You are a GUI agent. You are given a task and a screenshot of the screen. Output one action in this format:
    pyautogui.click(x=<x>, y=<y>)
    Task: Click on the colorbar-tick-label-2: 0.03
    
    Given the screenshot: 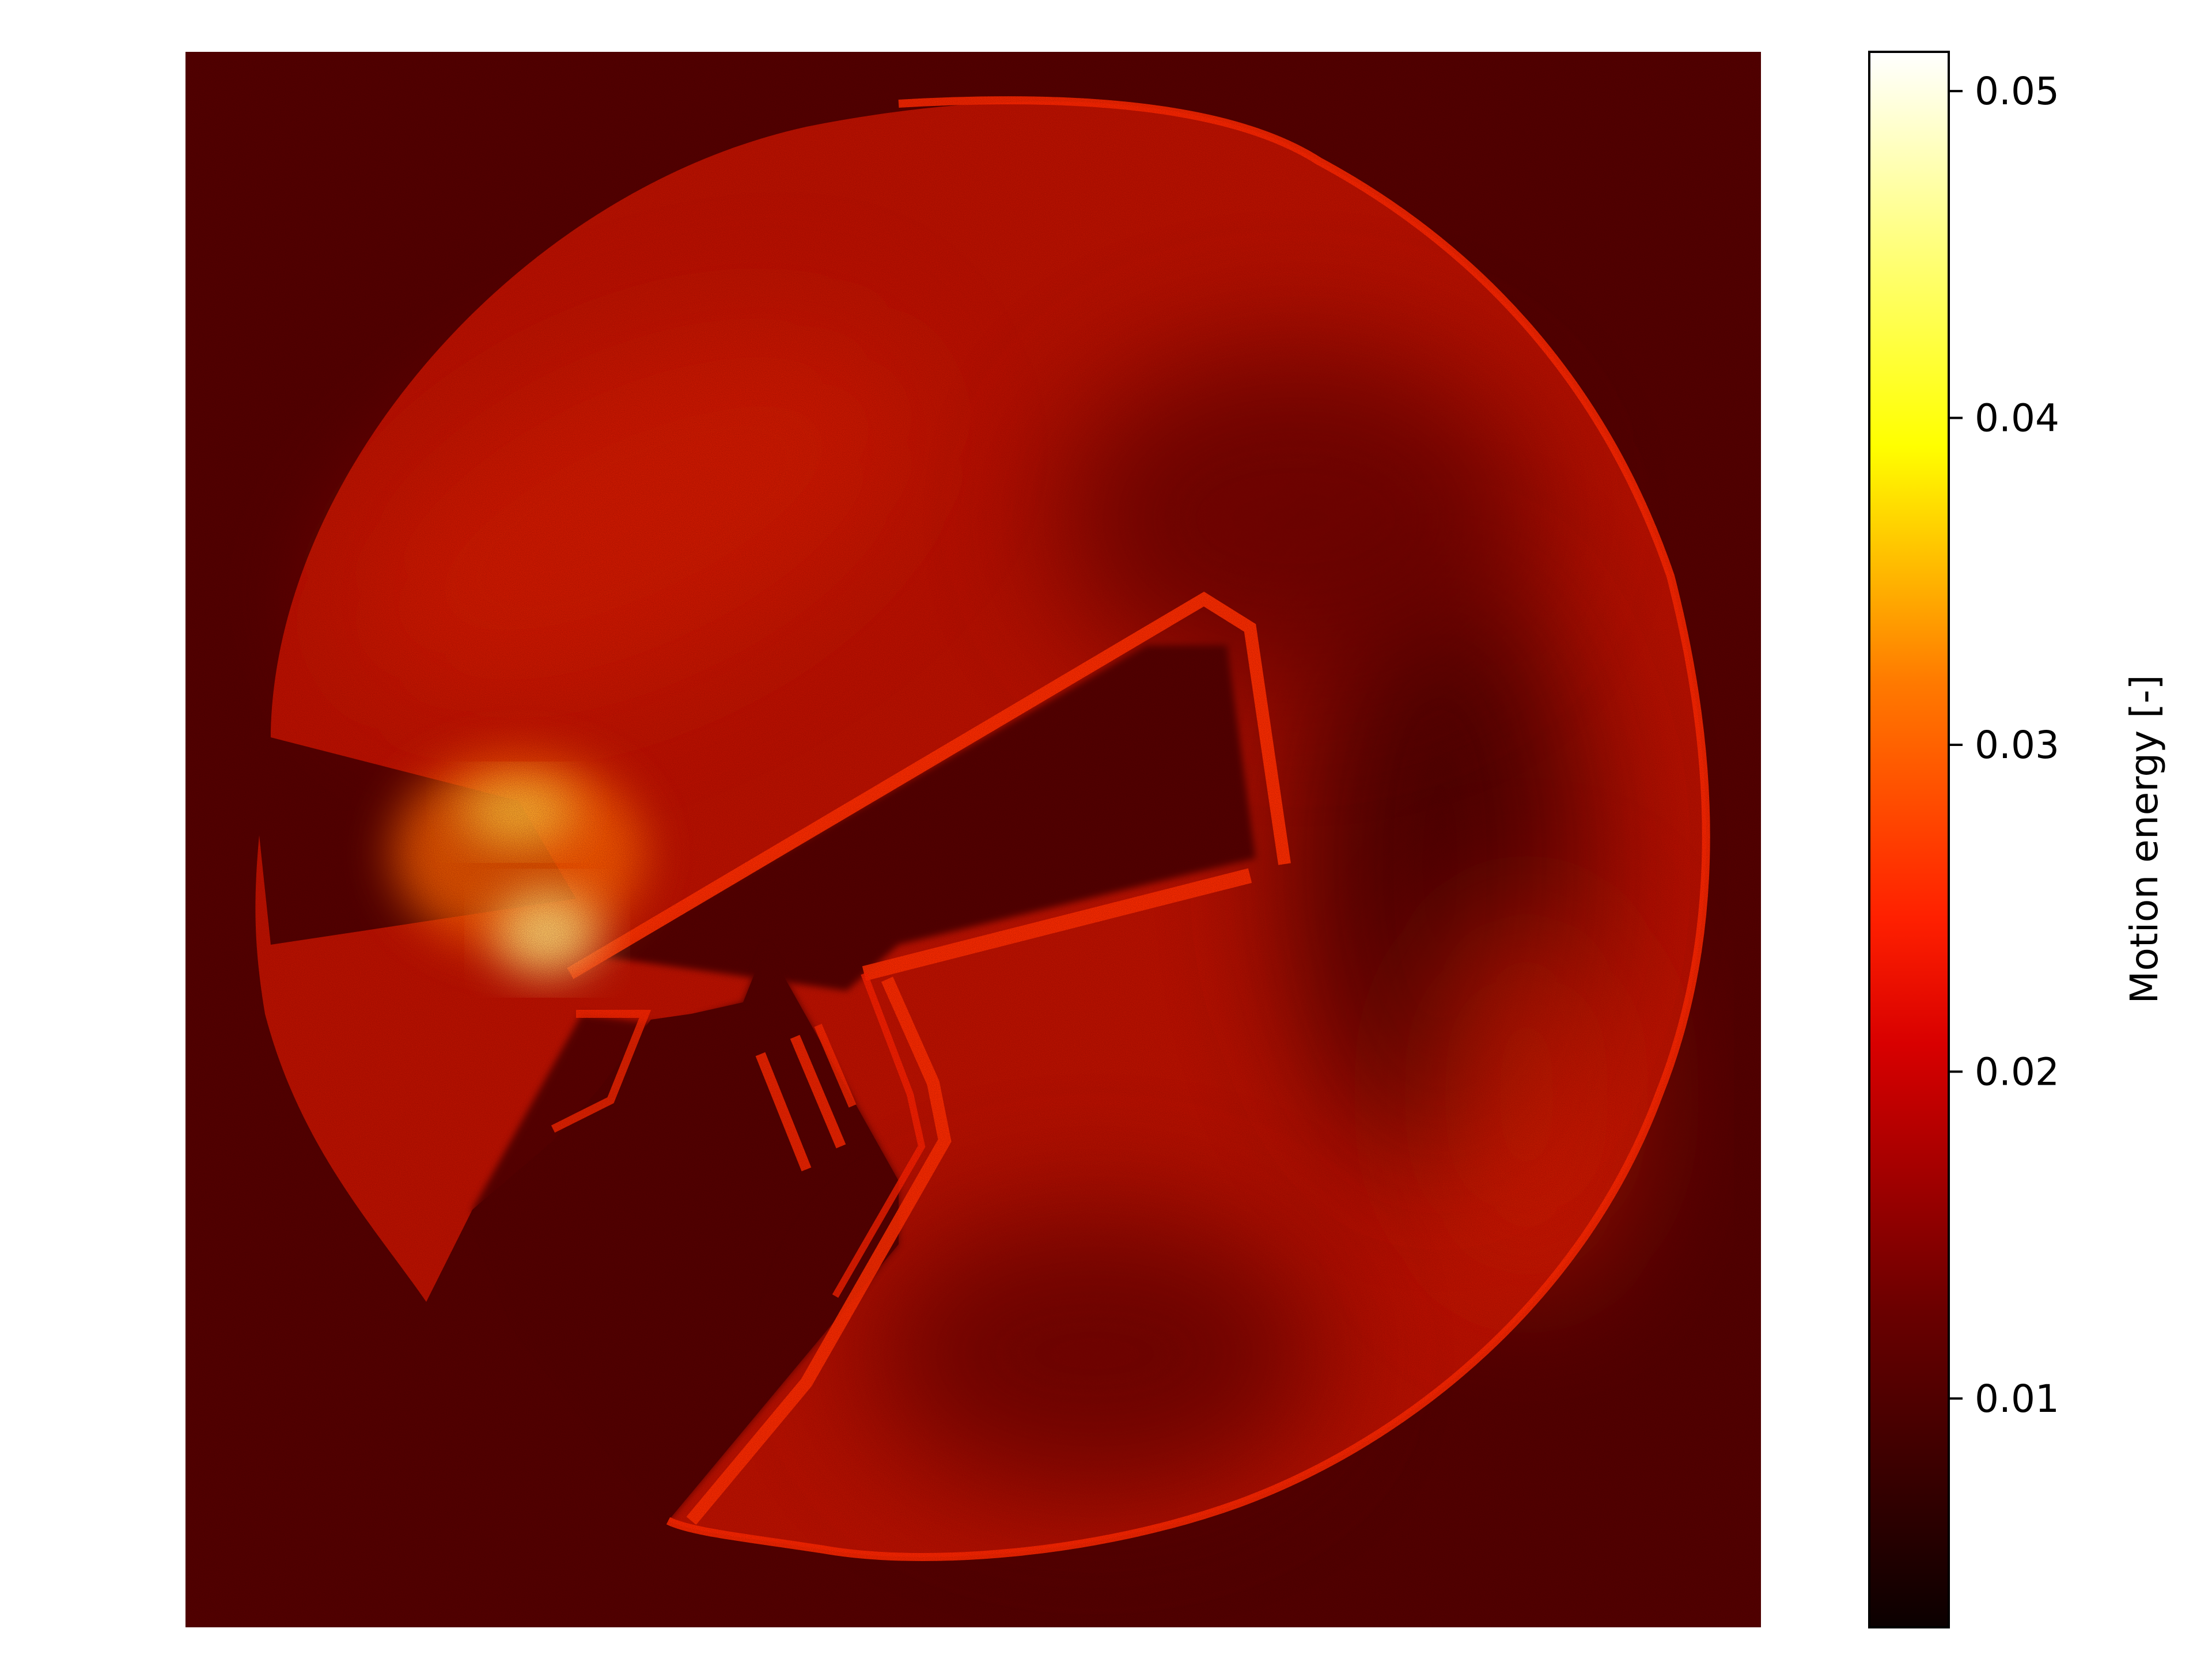 What is the action you would take?
    pyautogui.click(x=2017, y=745)
    